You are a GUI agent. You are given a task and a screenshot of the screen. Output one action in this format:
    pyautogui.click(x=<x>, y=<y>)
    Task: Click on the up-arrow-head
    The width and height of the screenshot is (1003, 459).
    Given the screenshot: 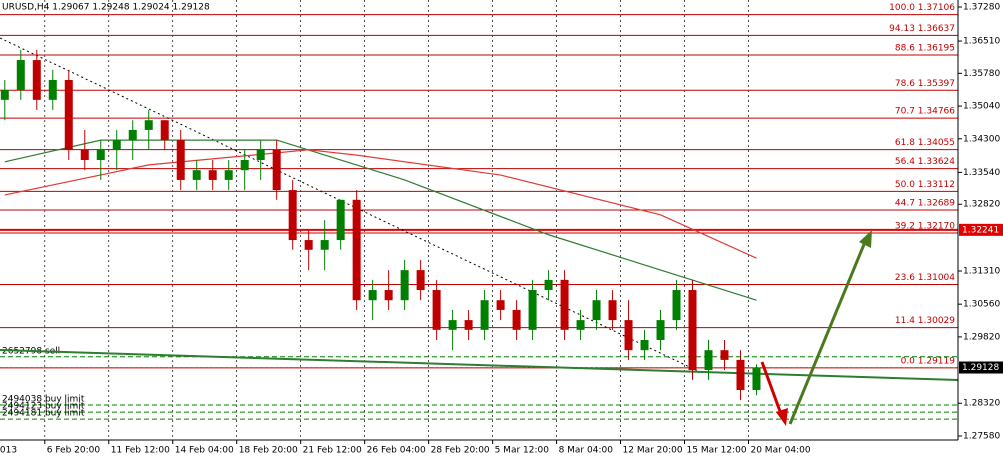 What is the action you would take?
    pyautogui.click(x=865, y=239)
    